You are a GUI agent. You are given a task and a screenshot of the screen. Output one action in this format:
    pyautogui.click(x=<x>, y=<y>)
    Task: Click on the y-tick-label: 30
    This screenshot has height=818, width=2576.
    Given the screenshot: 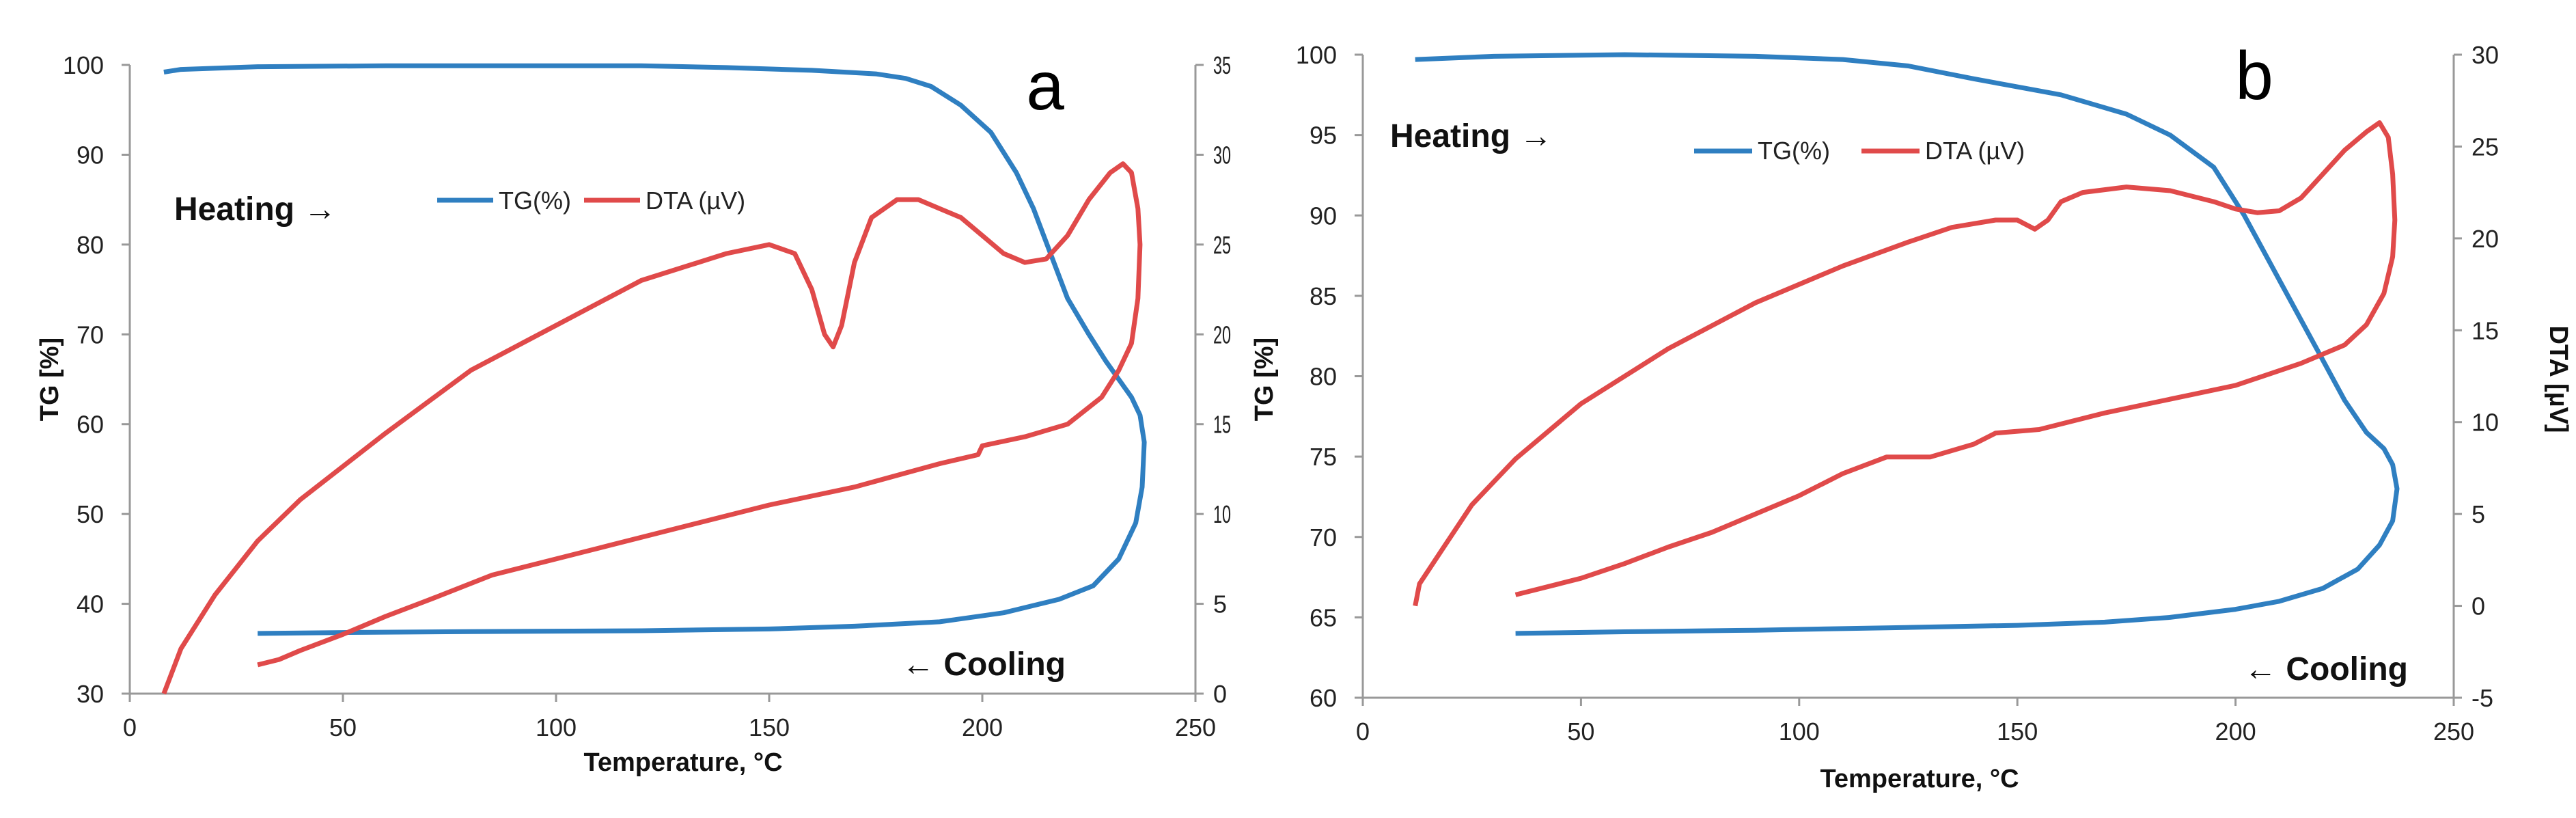 What is the action you would take?
    pyautogui.click(x=90, y=694)
    